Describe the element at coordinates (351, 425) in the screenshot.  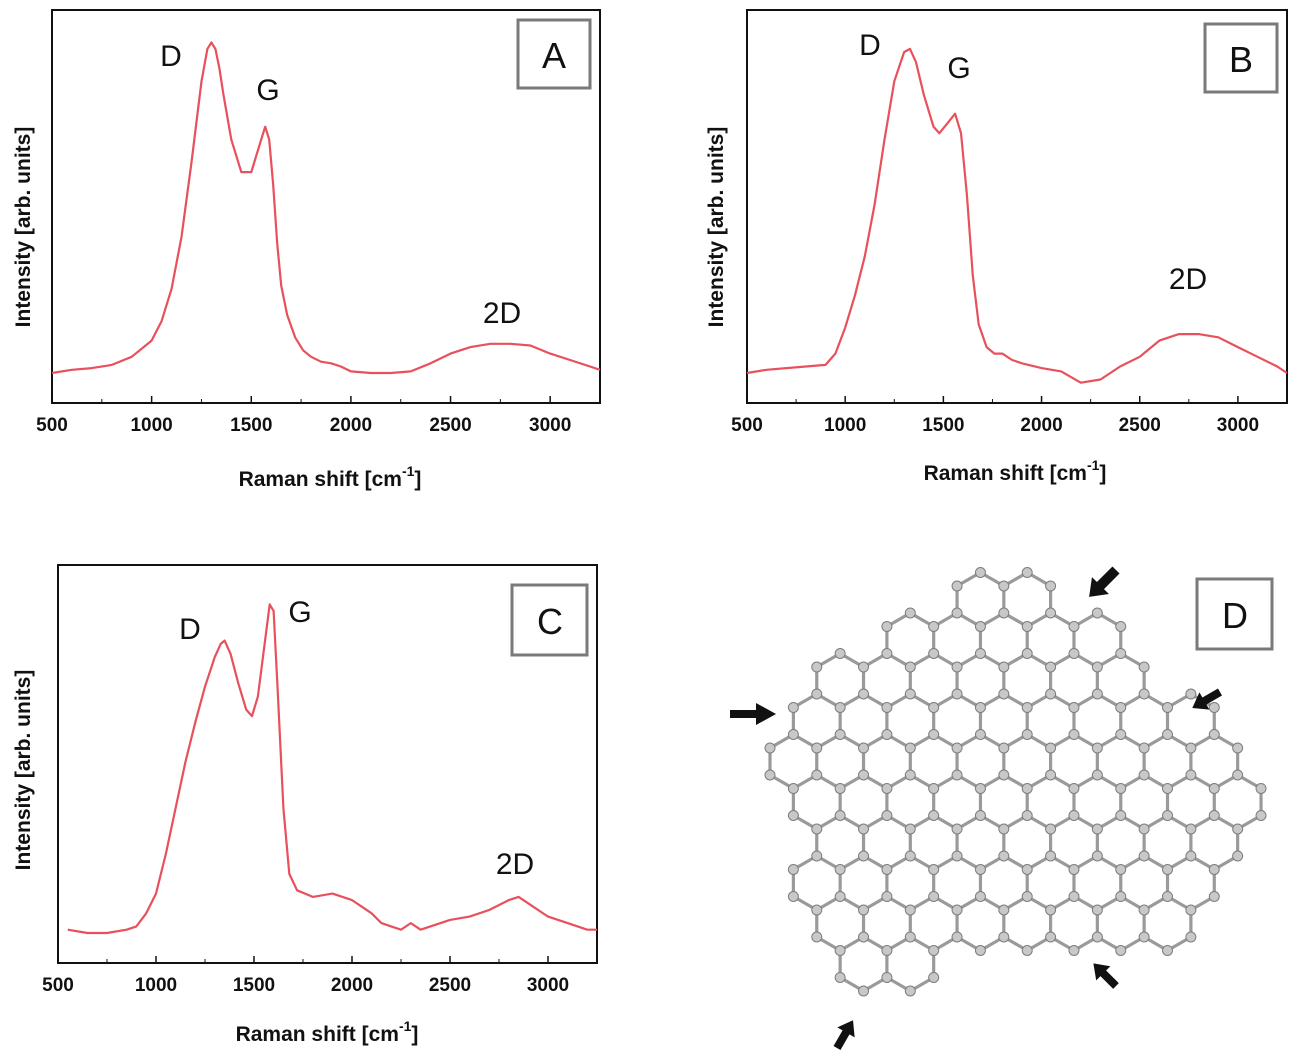
I see `x-tick-label: 2000` at that location.